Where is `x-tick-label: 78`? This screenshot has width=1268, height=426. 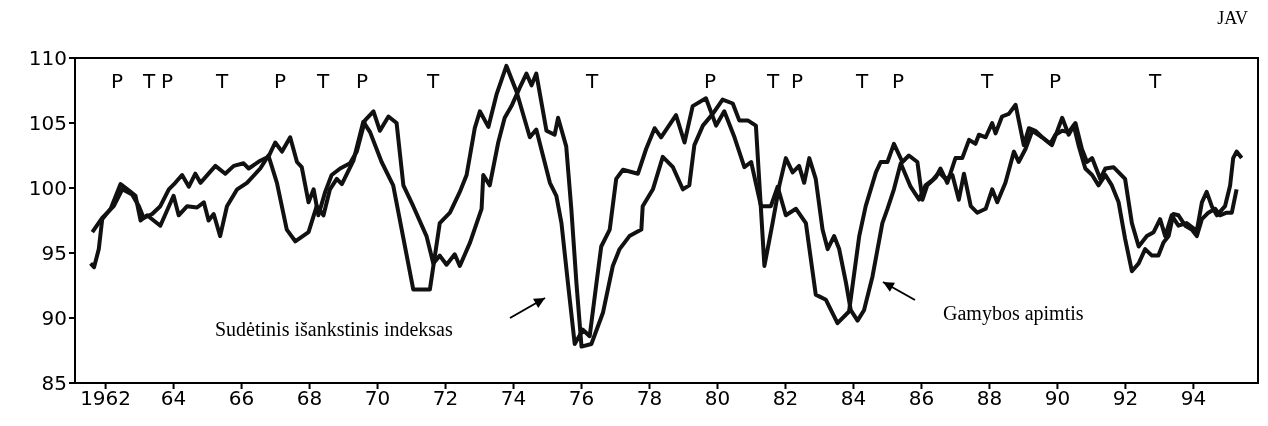
x-tick-label: 78 is located at coordinates (649, 398).